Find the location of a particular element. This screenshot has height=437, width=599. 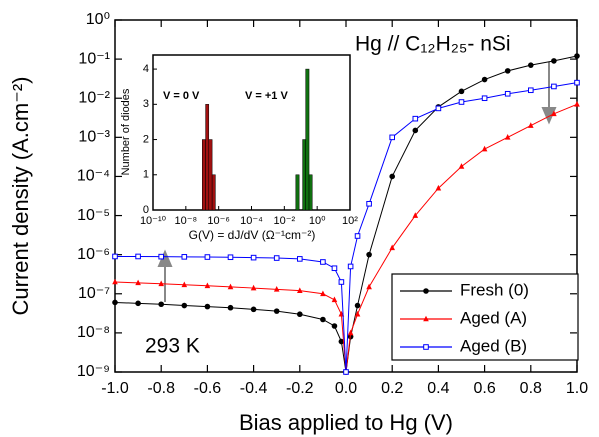

y-tick-label: 10⁻⁶ is located at coordinates (93, 254).